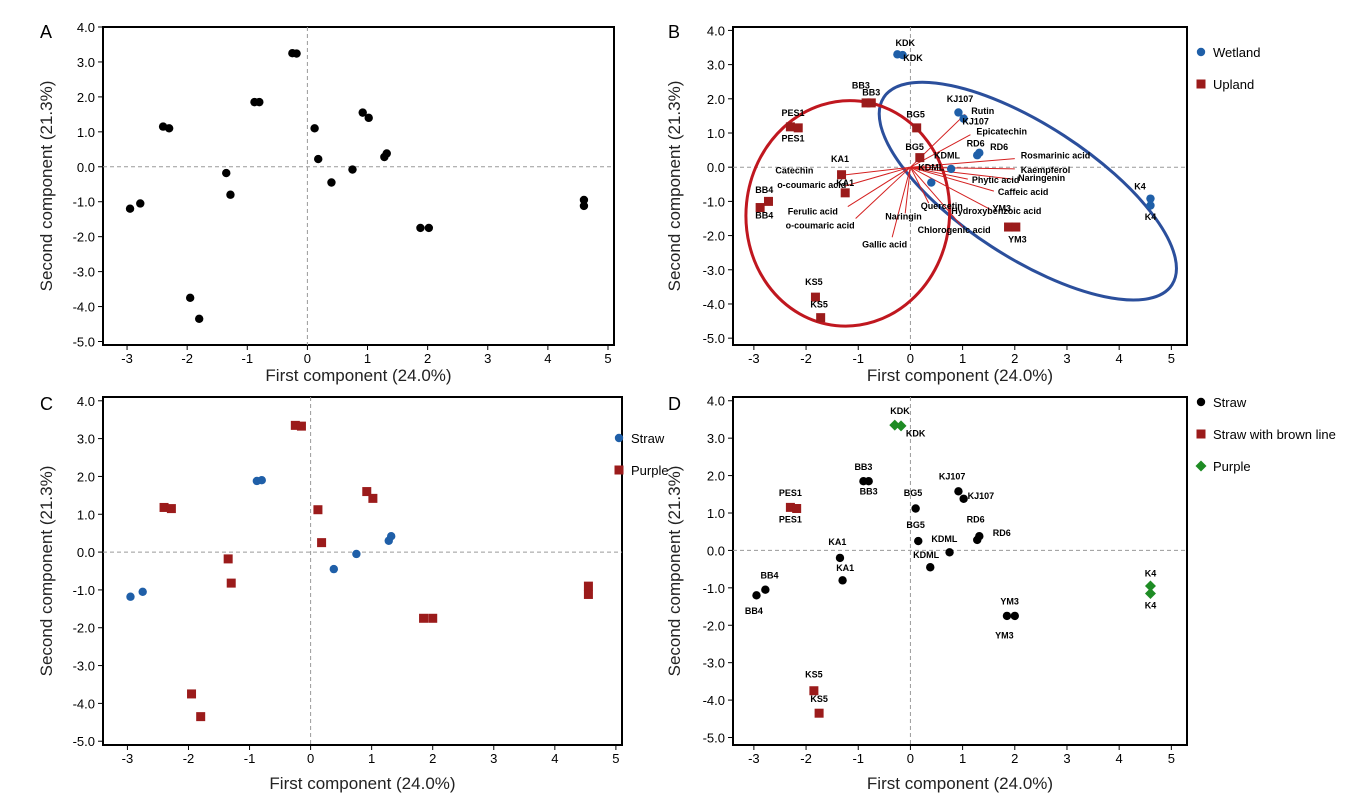  Describe the element at coordinates (46, 32) in the screenshot. I see `panel-label: A` at that location.